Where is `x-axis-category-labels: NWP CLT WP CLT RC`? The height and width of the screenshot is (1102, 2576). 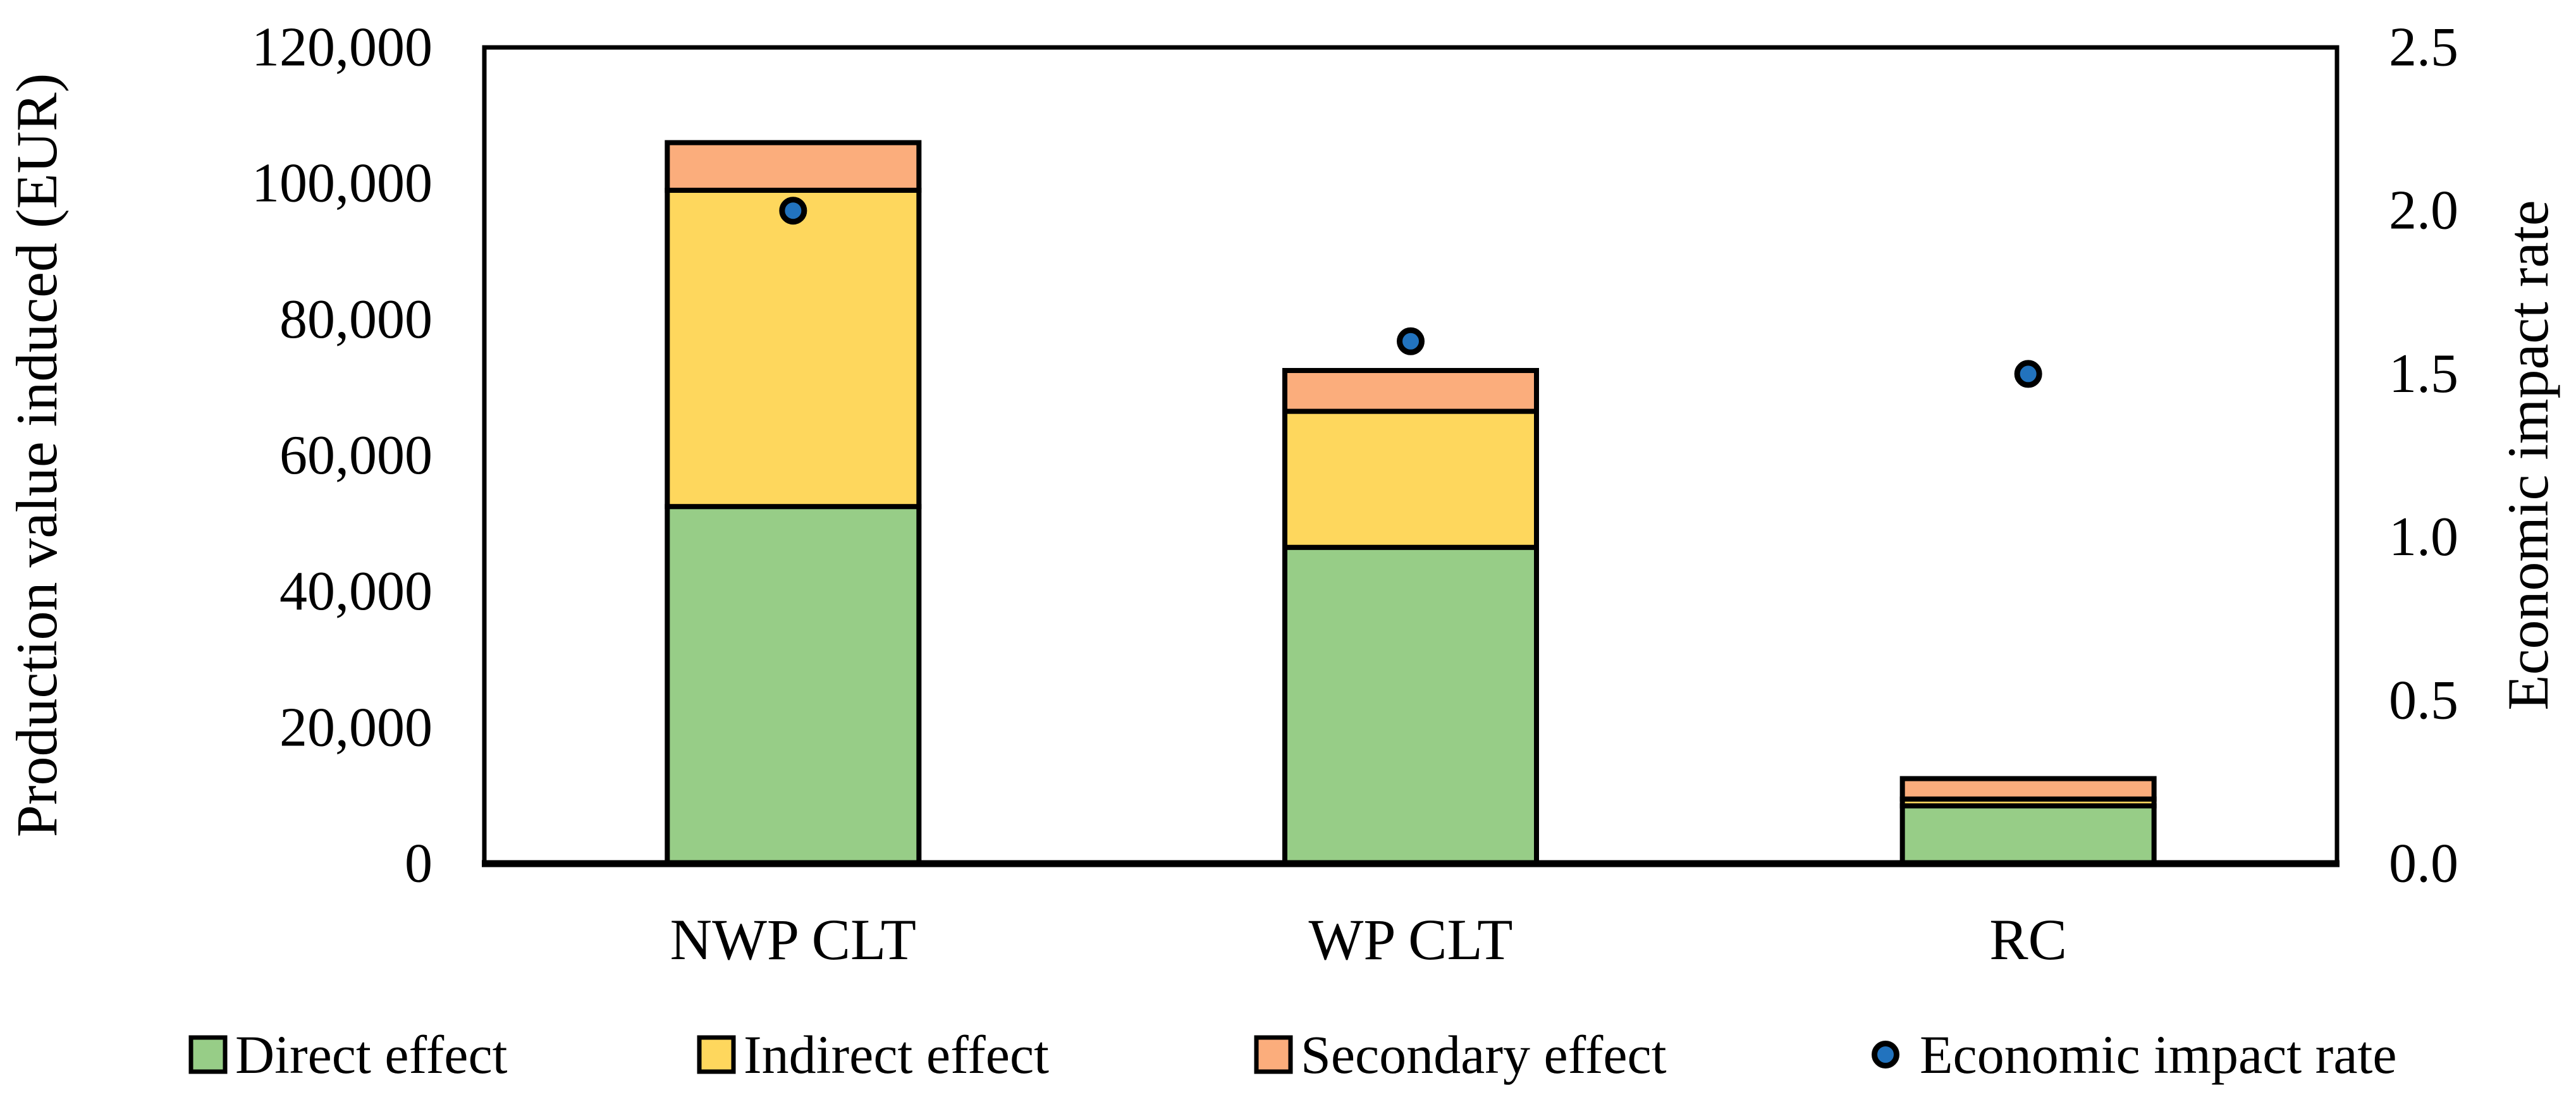 x-axis-category-labels: NWP CLT WP CLT RC is located at coordinates (1368, 940).